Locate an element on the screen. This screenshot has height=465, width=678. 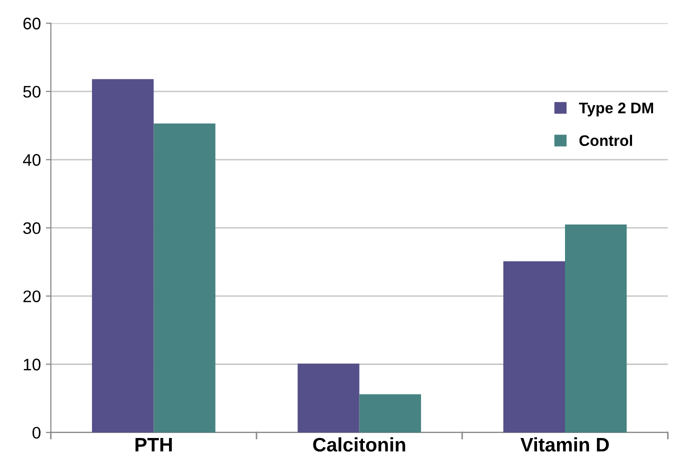
legend-label: Control is located at coordinates (605, 140).